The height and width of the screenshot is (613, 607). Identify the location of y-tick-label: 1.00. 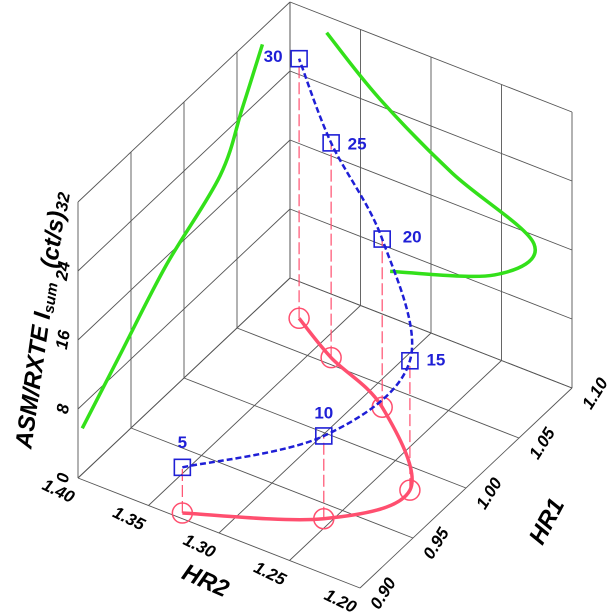
(489, 493).